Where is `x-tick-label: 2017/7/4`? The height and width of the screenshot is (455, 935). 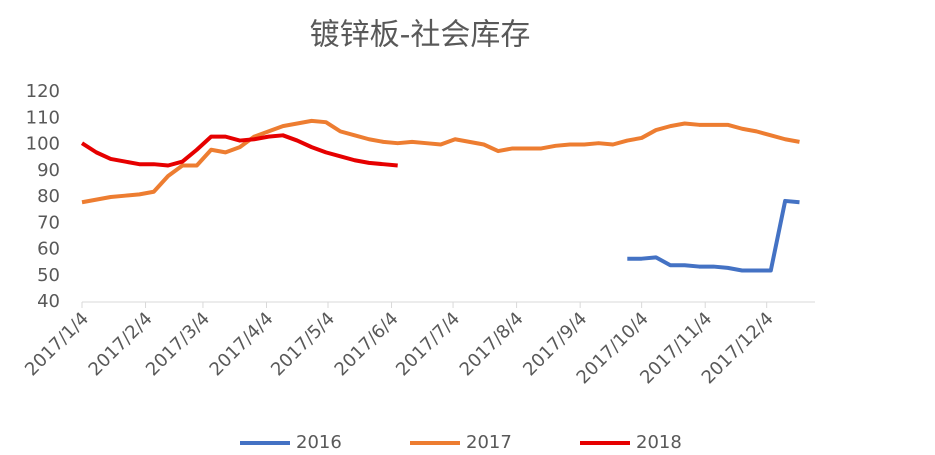 x-tick-label: 2017/7/4 is located at coordinates (428, 344).